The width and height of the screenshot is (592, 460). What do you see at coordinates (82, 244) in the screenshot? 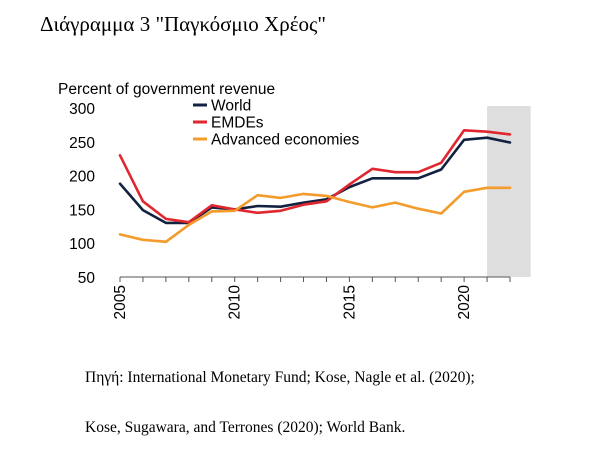
I see `y-tick-label: 100` at bounding box center [82, 244].